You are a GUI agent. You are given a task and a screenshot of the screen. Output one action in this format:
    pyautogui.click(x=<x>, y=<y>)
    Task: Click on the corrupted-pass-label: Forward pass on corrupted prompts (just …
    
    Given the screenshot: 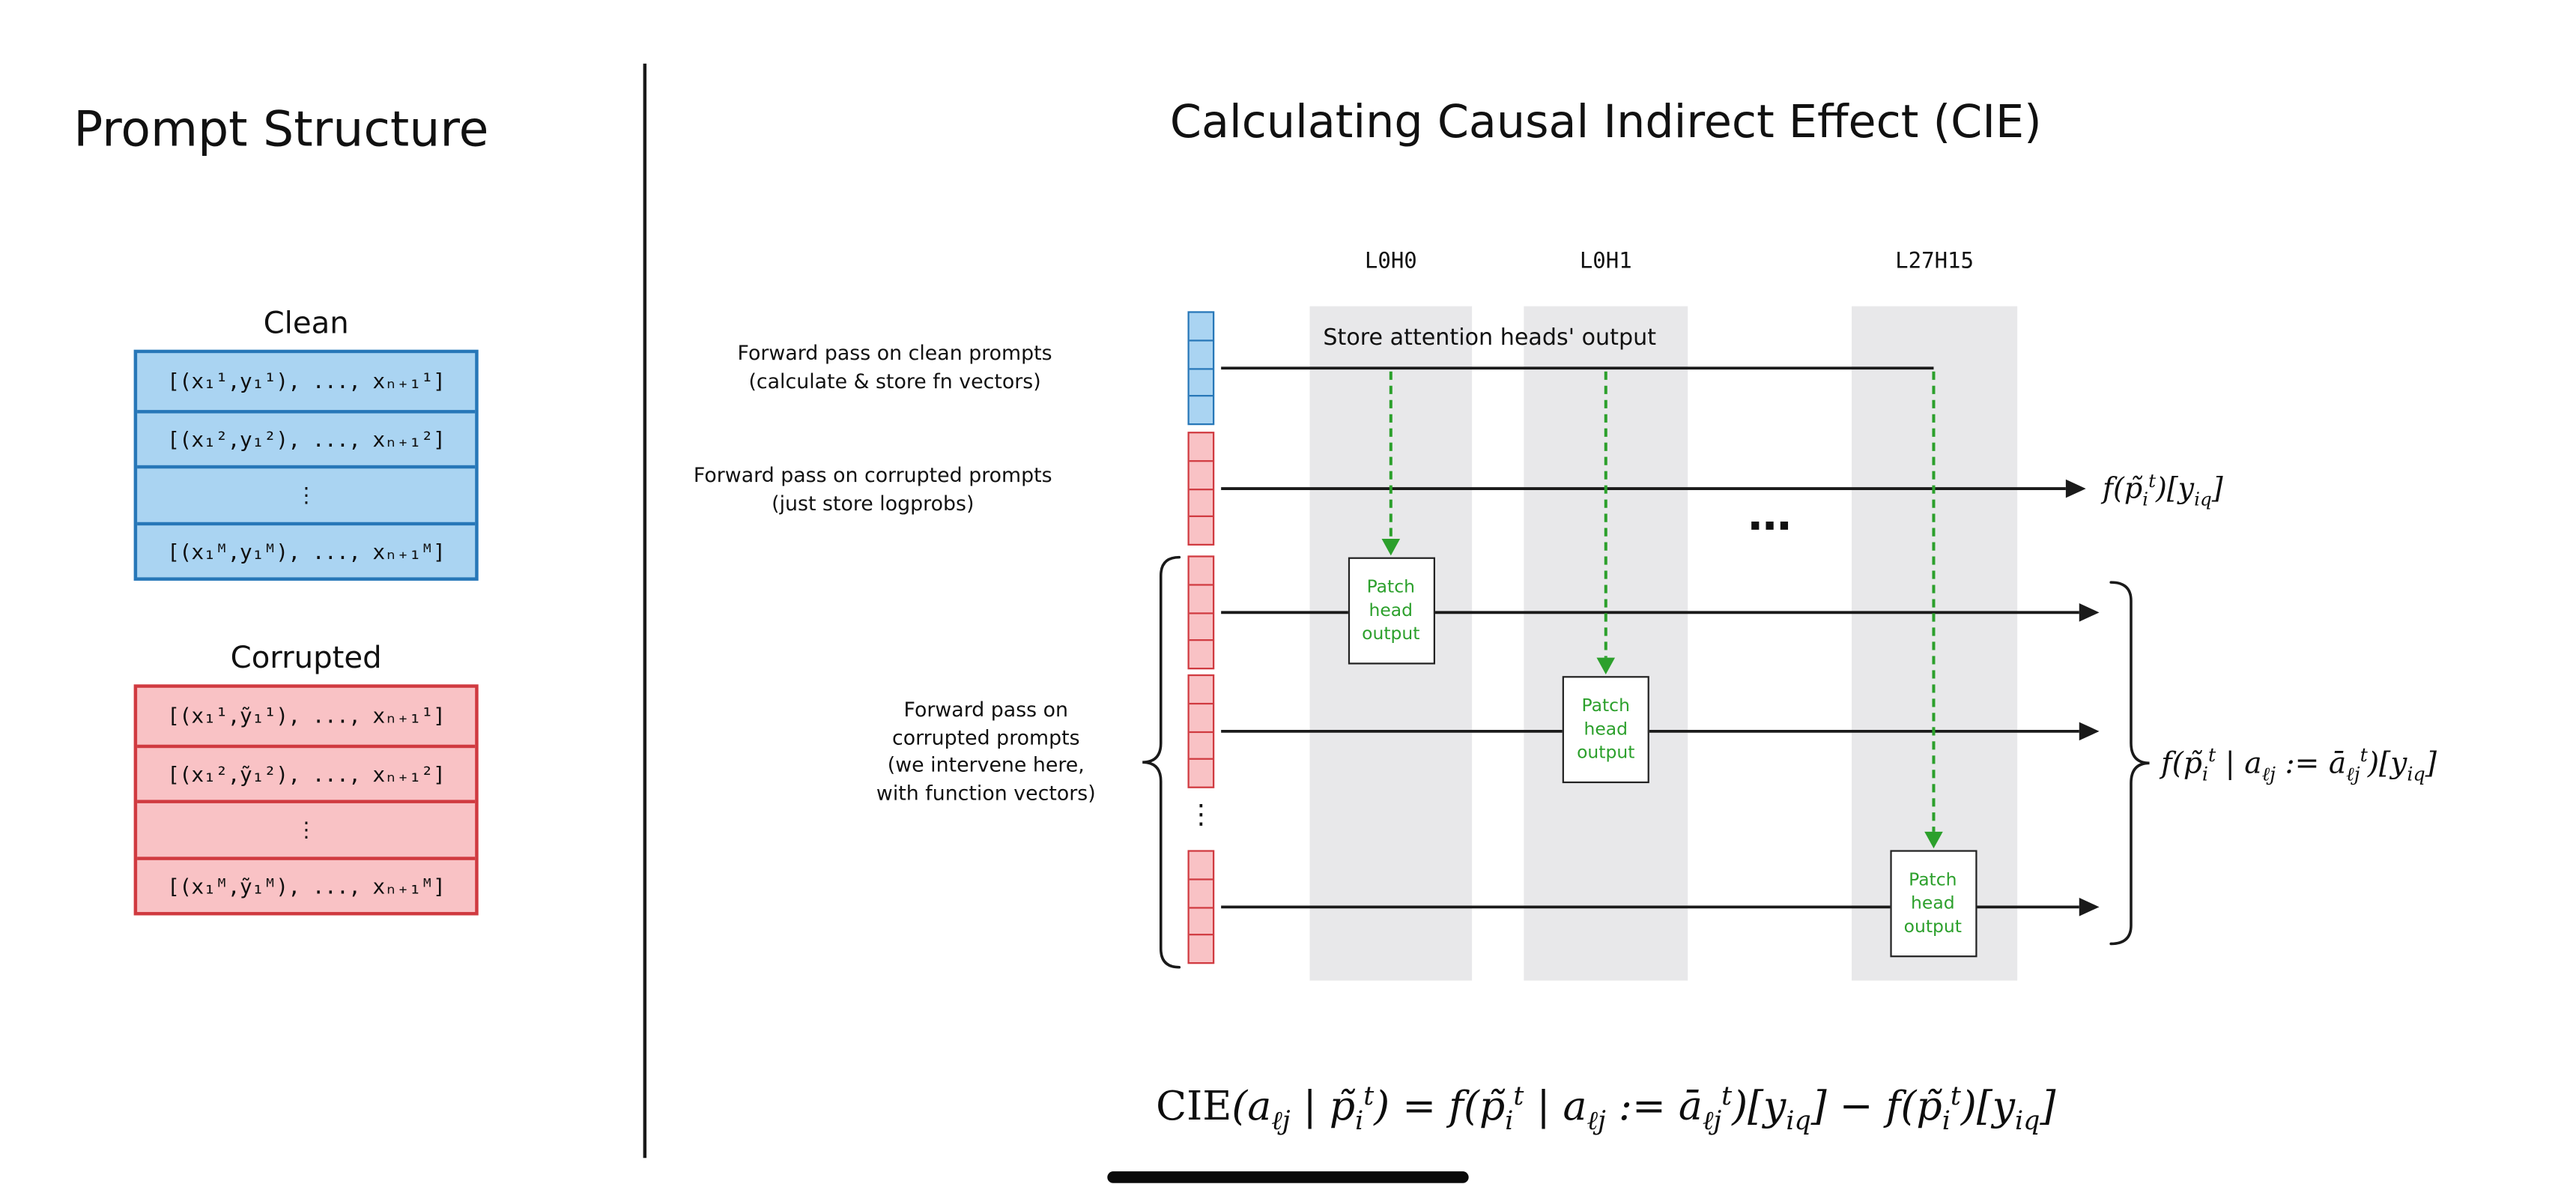 What is the action you would take?
    pyautogui.click(x=872, y=489)
    